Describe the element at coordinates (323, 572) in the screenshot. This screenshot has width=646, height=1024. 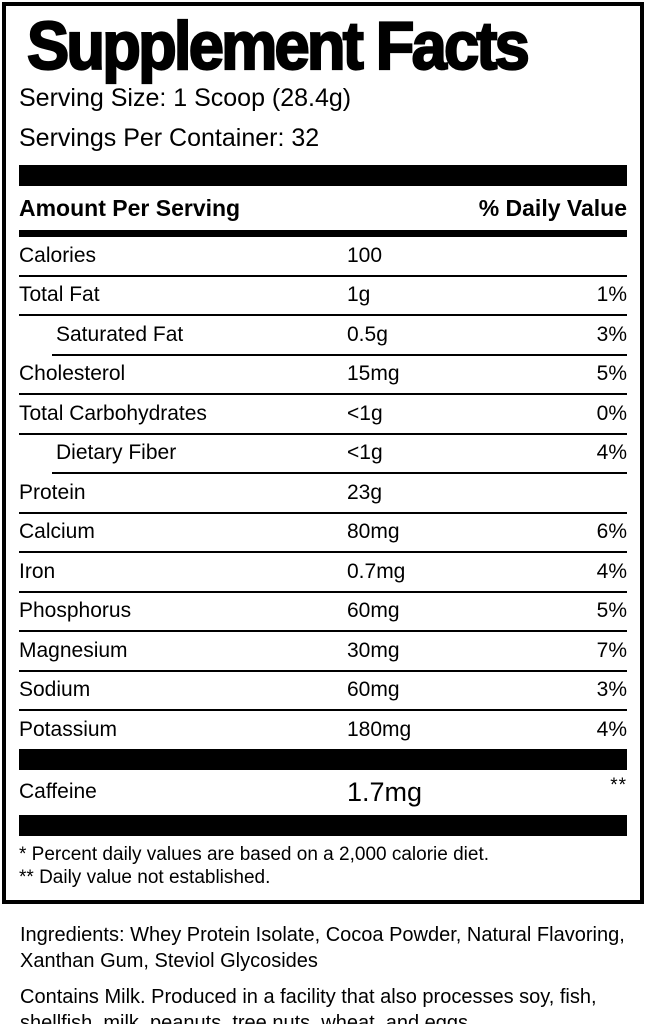
I see `table-row: Iron 0.7mg 4%` at that location.